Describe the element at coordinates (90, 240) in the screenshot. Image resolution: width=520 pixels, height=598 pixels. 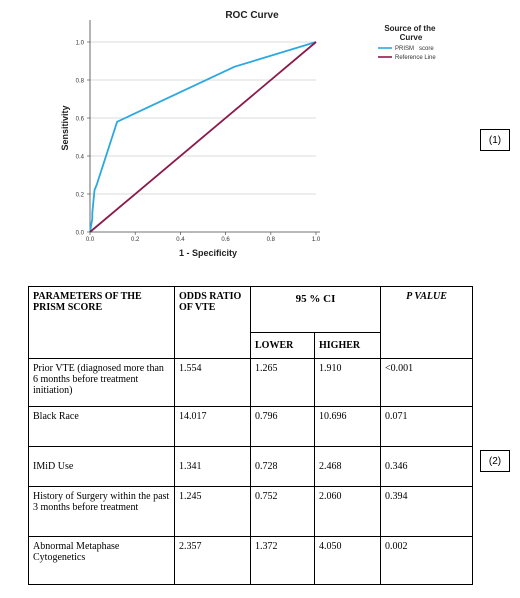
I see `x-tick-label: 0.0` at that location.